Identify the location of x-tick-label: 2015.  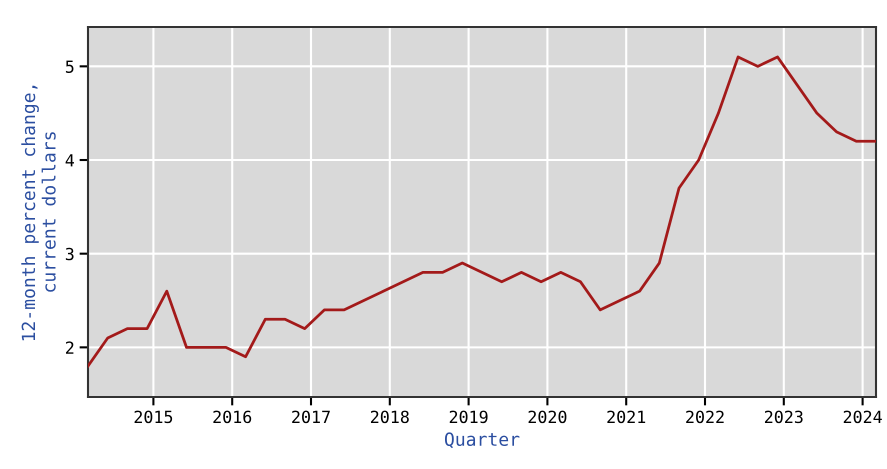
(153, 417).